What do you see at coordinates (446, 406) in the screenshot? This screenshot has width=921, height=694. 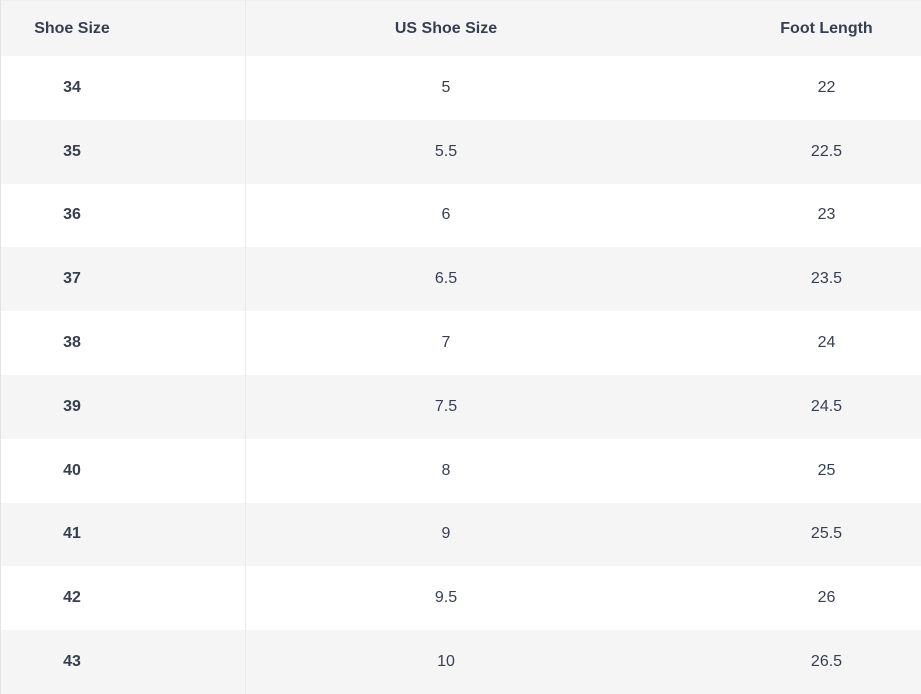 I see `table-cell-us-shoe-size: 7.5` at bounding box center [446, 406].